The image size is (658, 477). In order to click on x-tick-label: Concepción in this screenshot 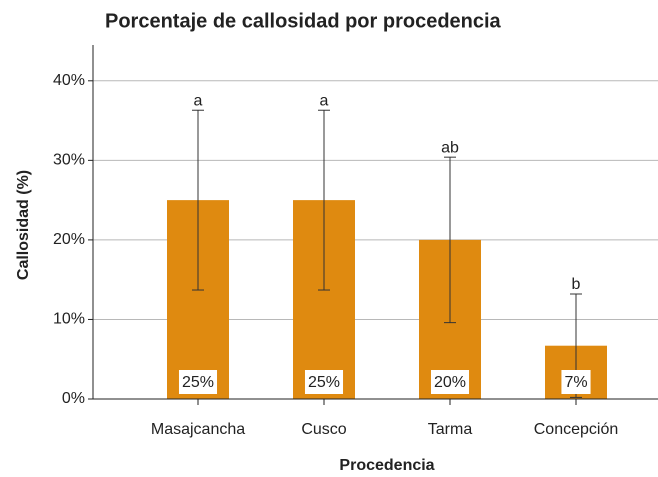, I will do `click(576, 429)`.